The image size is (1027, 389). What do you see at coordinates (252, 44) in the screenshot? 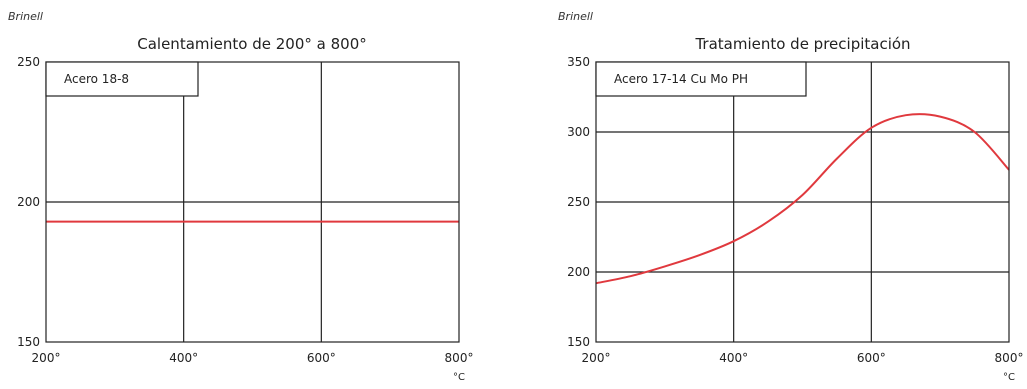
I see `chart-title: Calentamiento de 200° a 800°` at bounding box center [252, 44].